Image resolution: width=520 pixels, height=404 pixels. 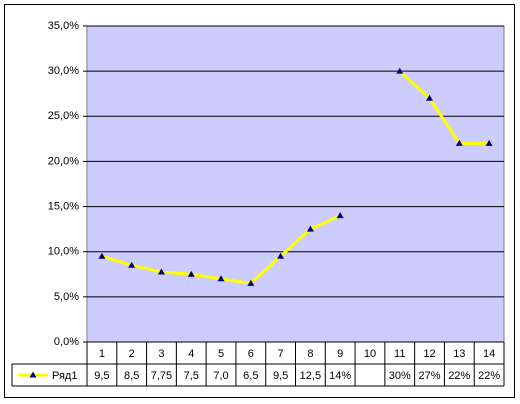 I want to click on x-tick-label: 5, so click(x=221, y=354).